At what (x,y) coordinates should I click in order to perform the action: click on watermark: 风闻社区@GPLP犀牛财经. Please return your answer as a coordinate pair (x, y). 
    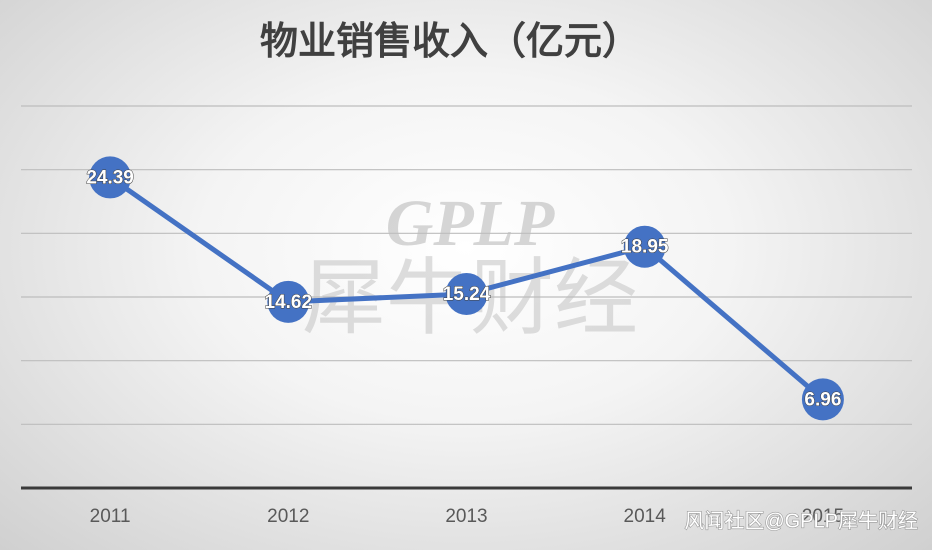
    Looking at the image, I should click on (801, 520).